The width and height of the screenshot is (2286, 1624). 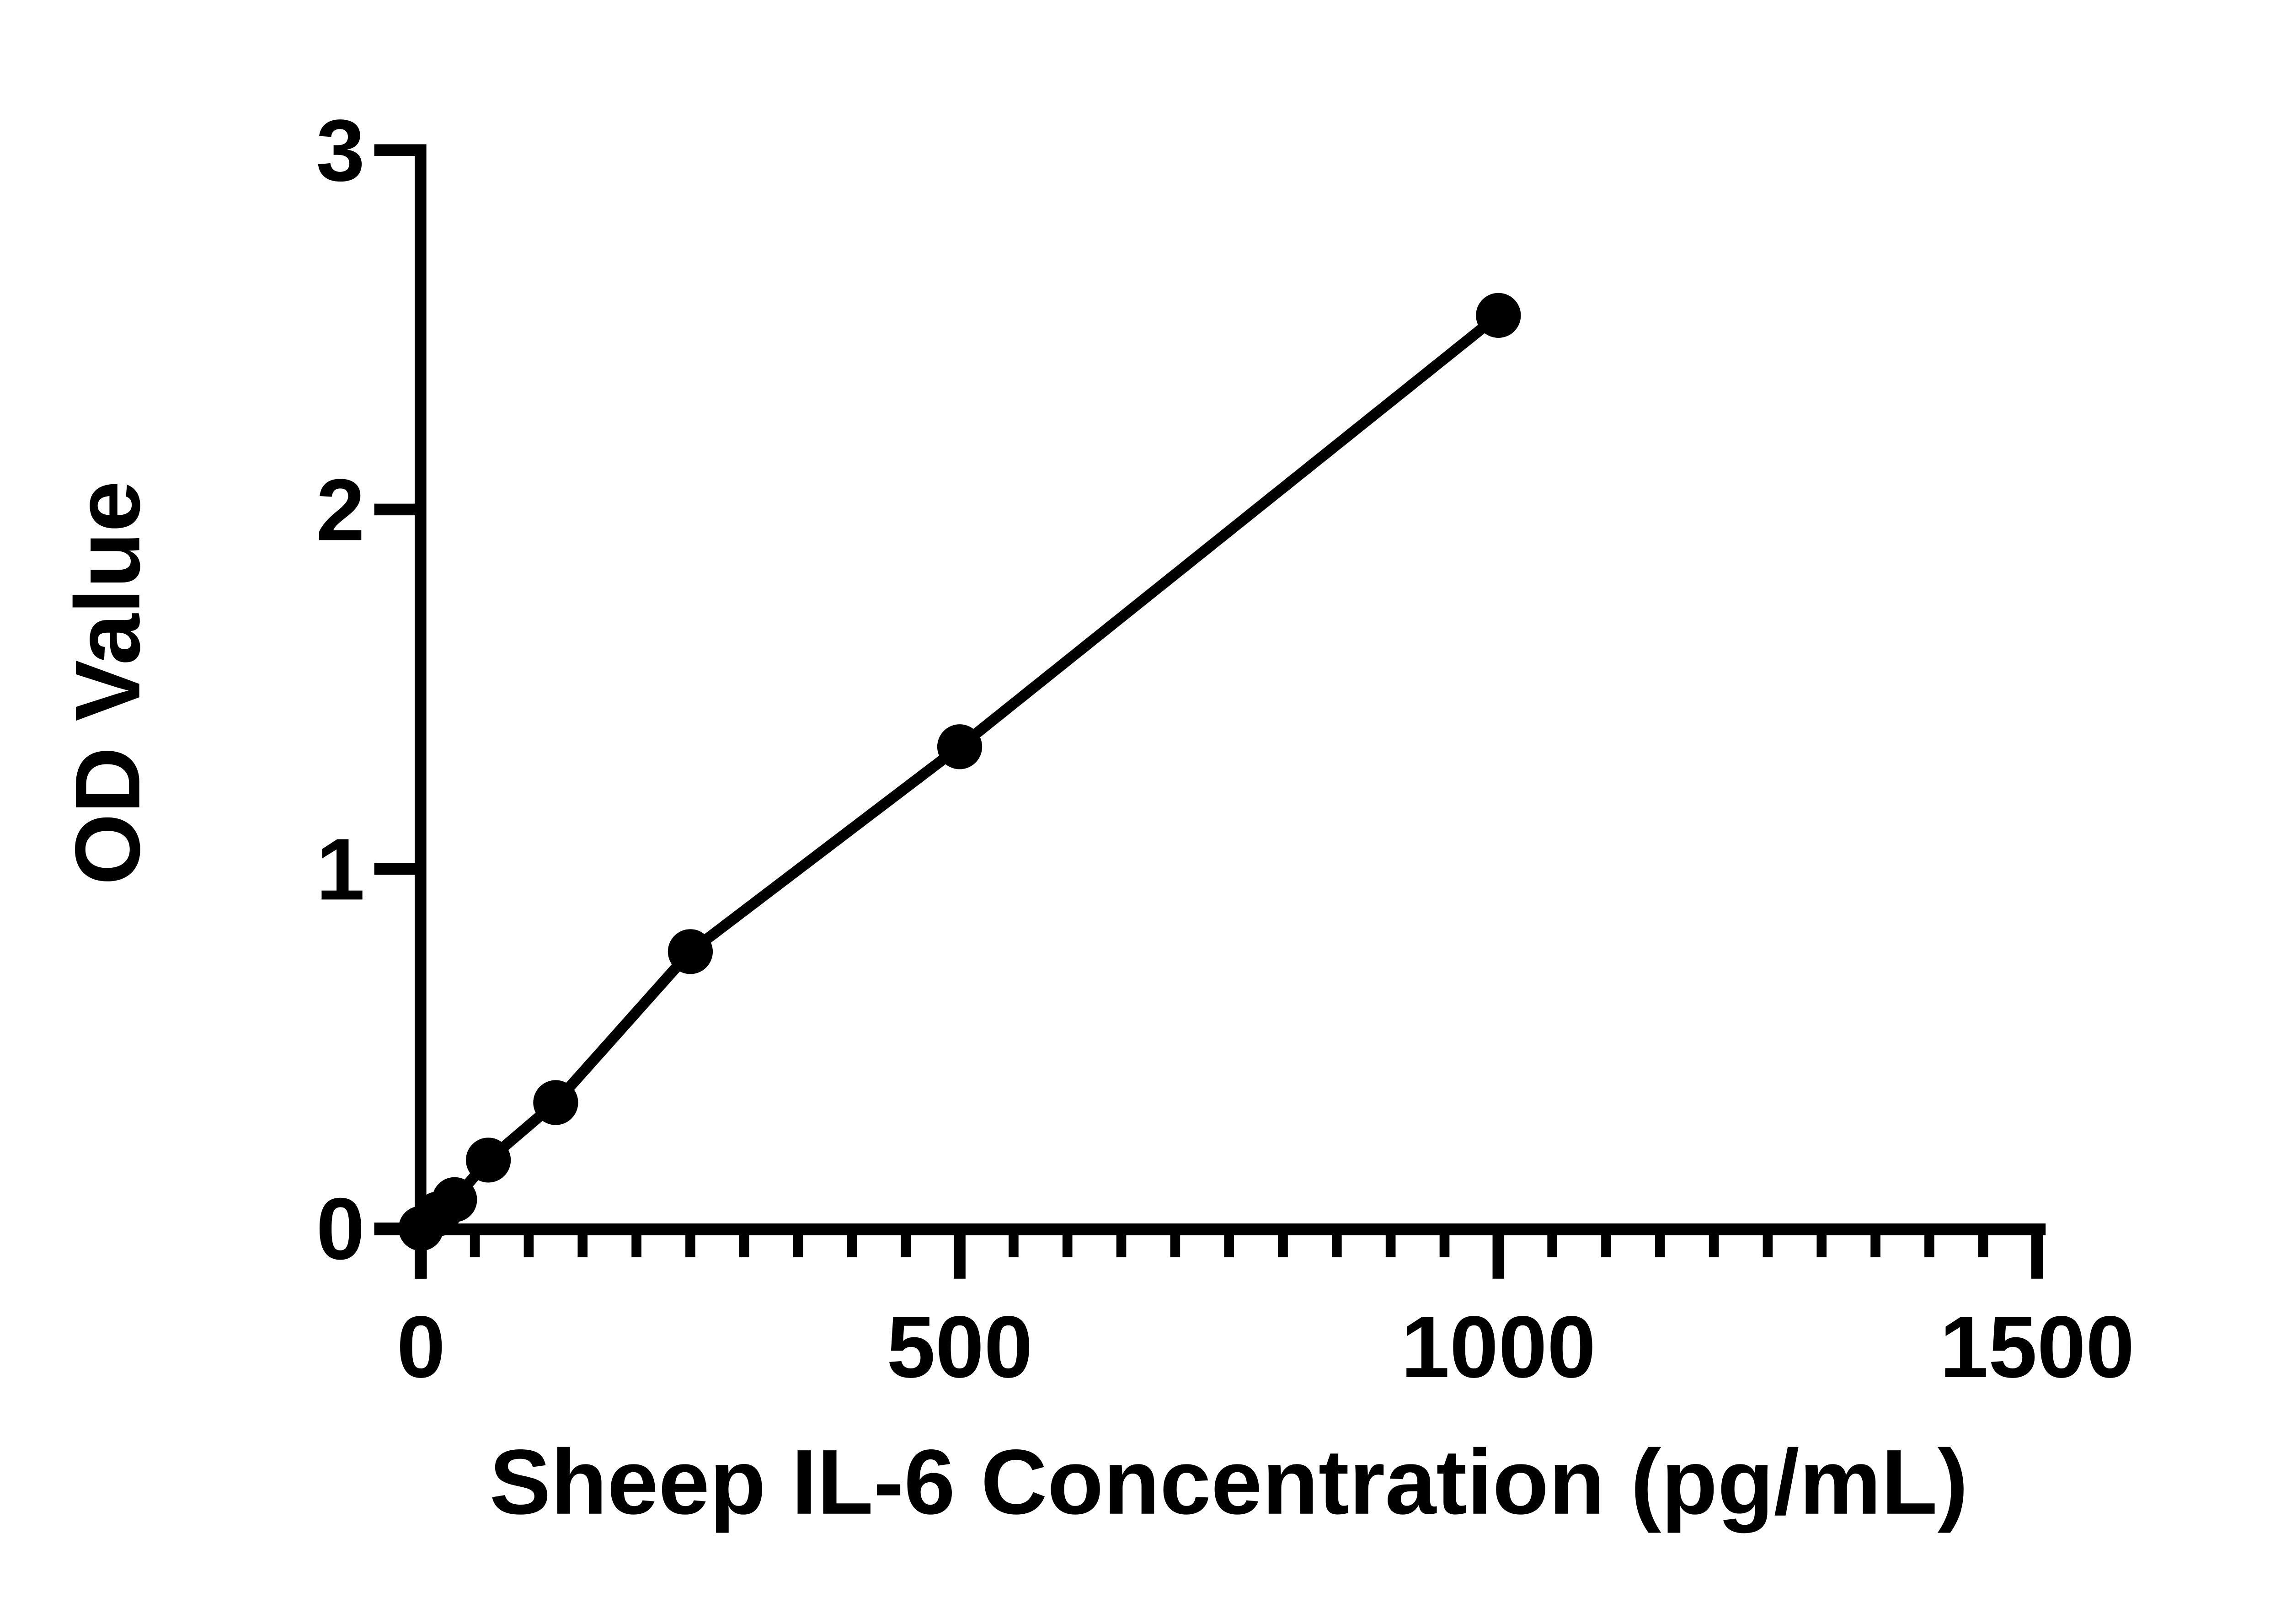 What do you see at coordinates (1498, 1347) in the screenshot?
I see `x-axis-tick-label: 1000` at bounding box center [1498, 1347].